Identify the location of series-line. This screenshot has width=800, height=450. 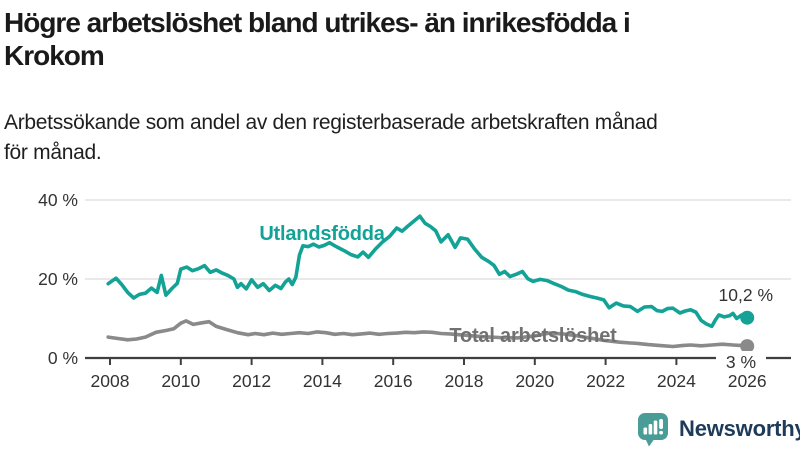
(428, 334).